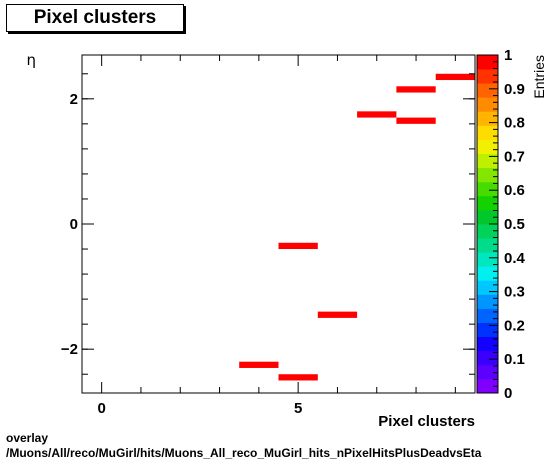 This screenshot has width=546, height=462. What do you see at coordinates (74, 224) in the screenshot?
I see `y-tick-label: 0` at bounding box center [74, 224].